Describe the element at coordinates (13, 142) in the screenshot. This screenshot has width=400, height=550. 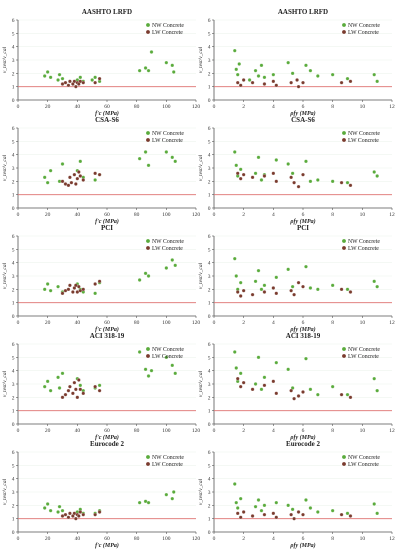
I see `y-tick-label: 5` at that location.